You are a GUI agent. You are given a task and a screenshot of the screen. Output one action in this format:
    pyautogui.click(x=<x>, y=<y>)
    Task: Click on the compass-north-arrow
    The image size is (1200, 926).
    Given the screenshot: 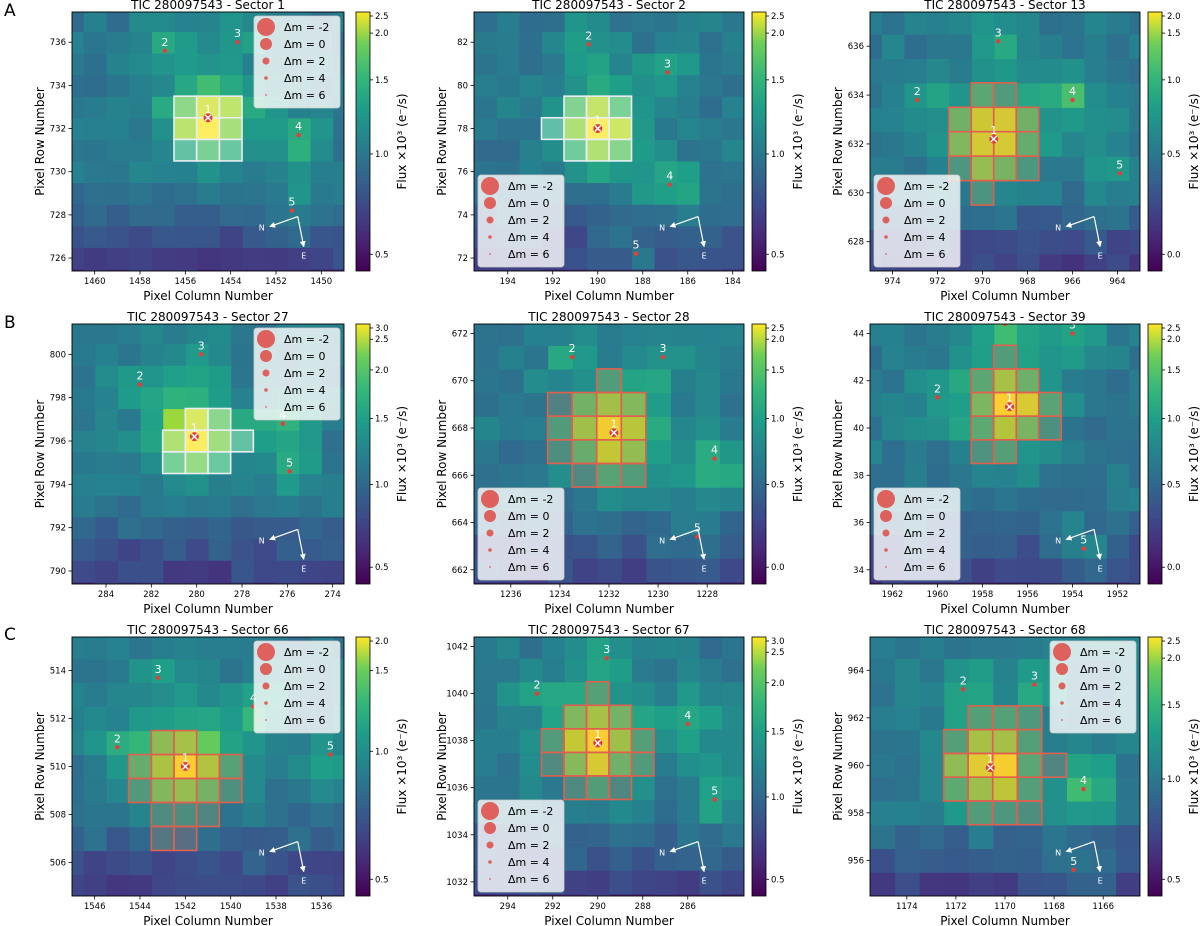 What is the action you would take?
    pyautogui.click(x=283, y=222)
    